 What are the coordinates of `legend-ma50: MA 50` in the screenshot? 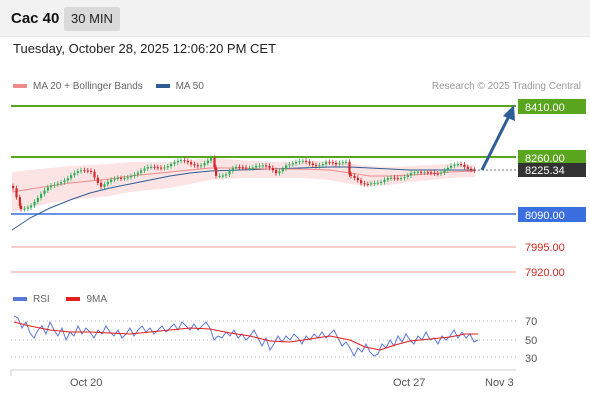 It's located at (189, 86).